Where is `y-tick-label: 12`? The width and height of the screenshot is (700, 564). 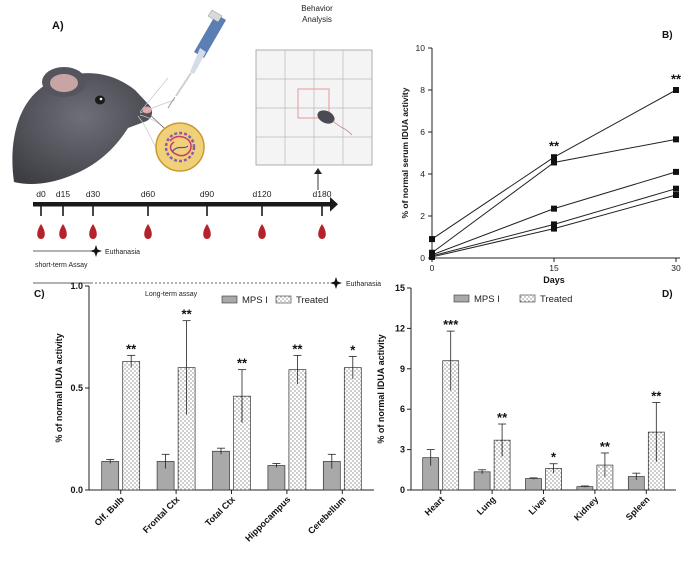
y-tick-label: 12 is located at coordinates (400, 328).